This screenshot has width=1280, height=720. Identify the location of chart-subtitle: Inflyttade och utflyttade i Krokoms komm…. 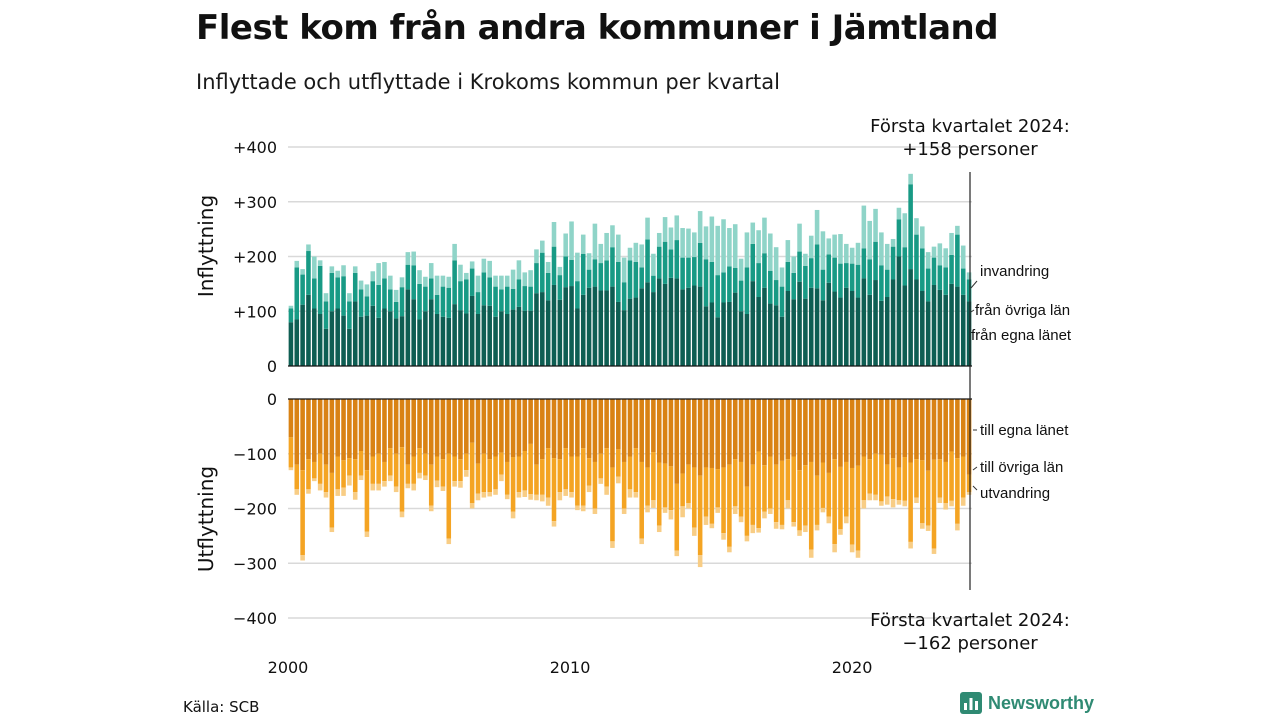
(488, 82).